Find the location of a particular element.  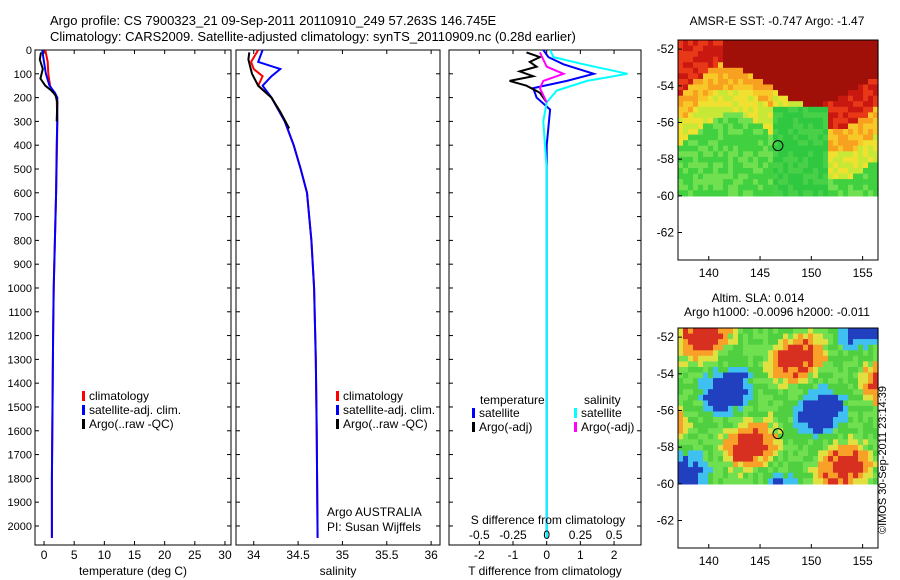

y-tick-label: 500 is located at coordinates (23, 170).